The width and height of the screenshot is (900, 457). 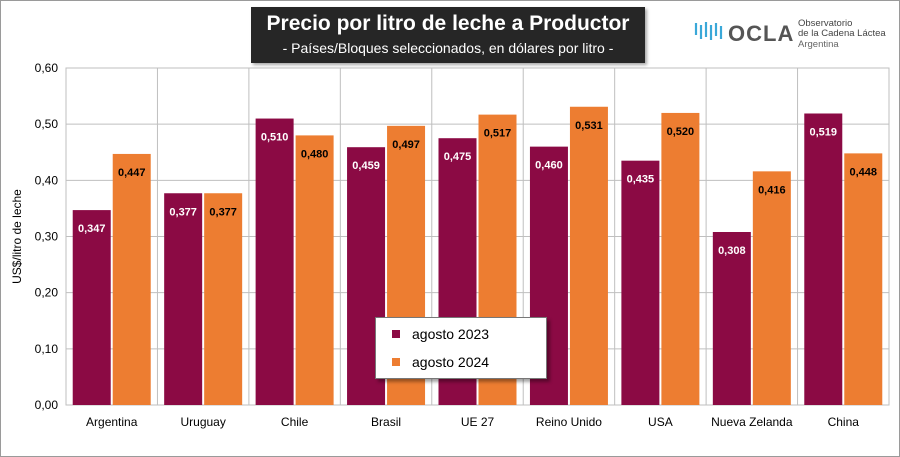 I want to click on data-label: 0,519, so click(x=824, y=132).